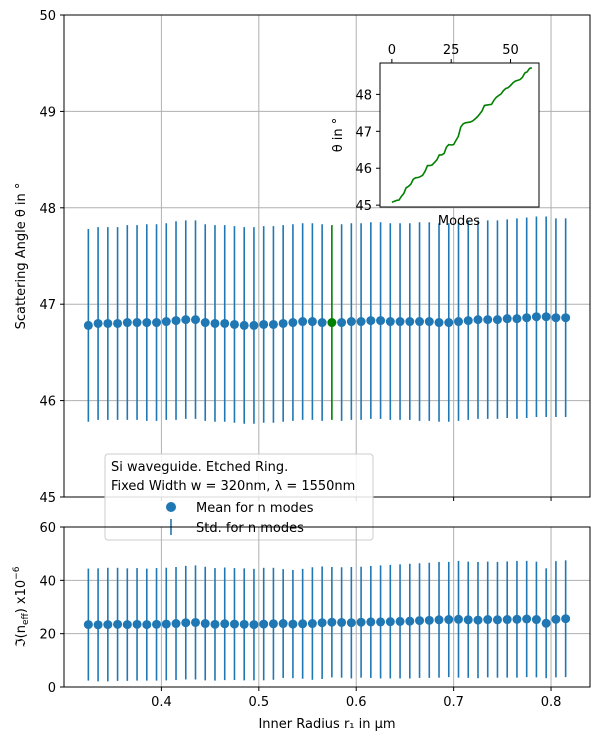  I want to click on inset-plot-panel: 0 25 50 45 46 47 48 Modes θ in °, so click(435, 136).